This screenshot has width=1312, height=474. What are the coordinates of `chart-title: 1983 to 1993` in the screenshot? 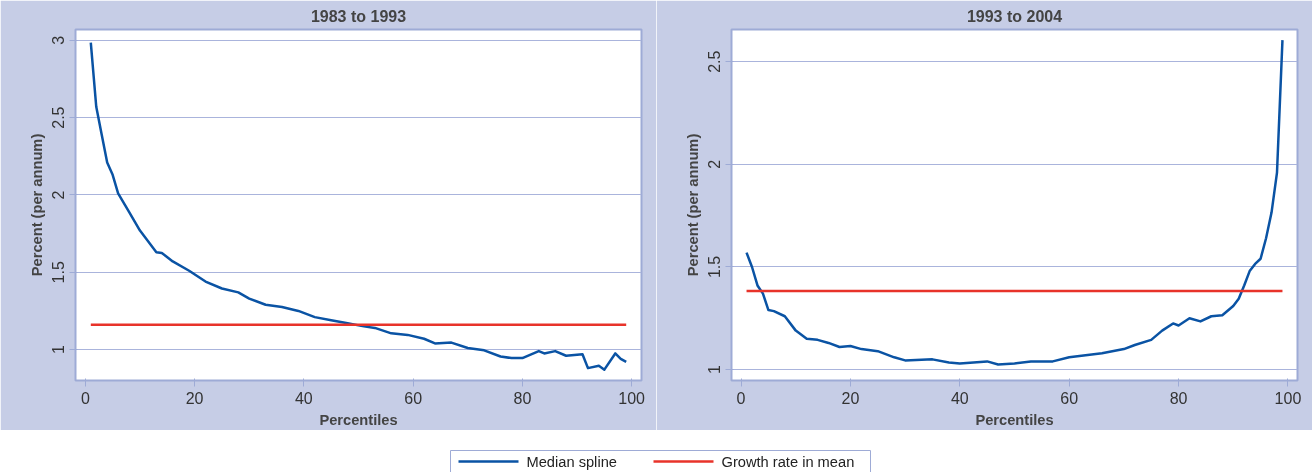 It's located at (358, 16).